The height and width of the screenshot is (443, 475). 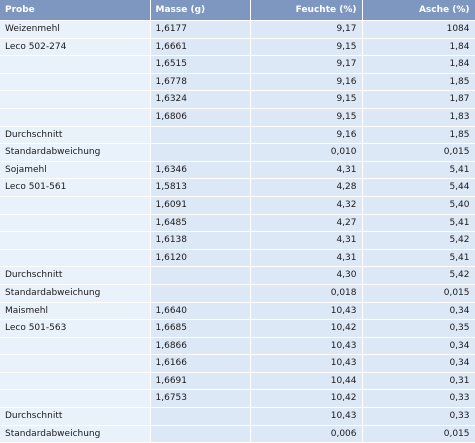 I want to click on probe-cell: Weizenmehl, so click(x=75, y=29).